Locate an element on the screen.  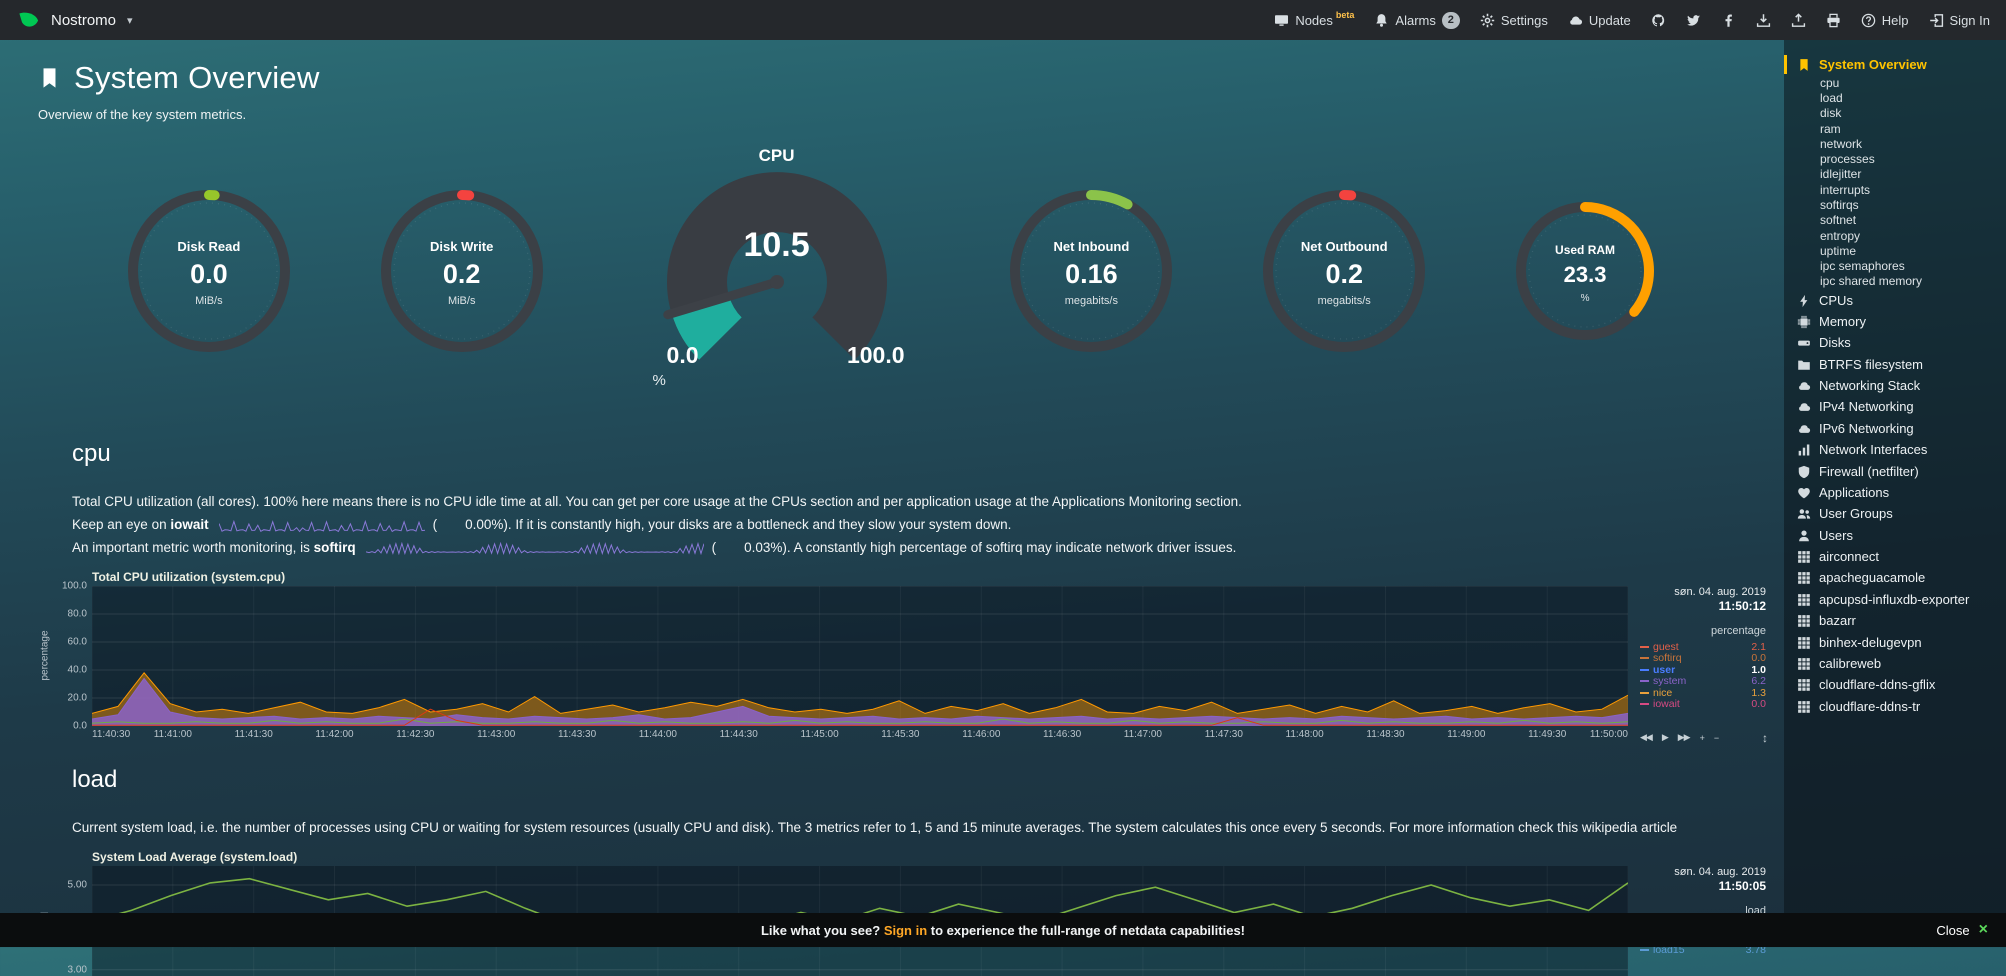
banner-close-button: Close × is located at coordinates (1971, 930).